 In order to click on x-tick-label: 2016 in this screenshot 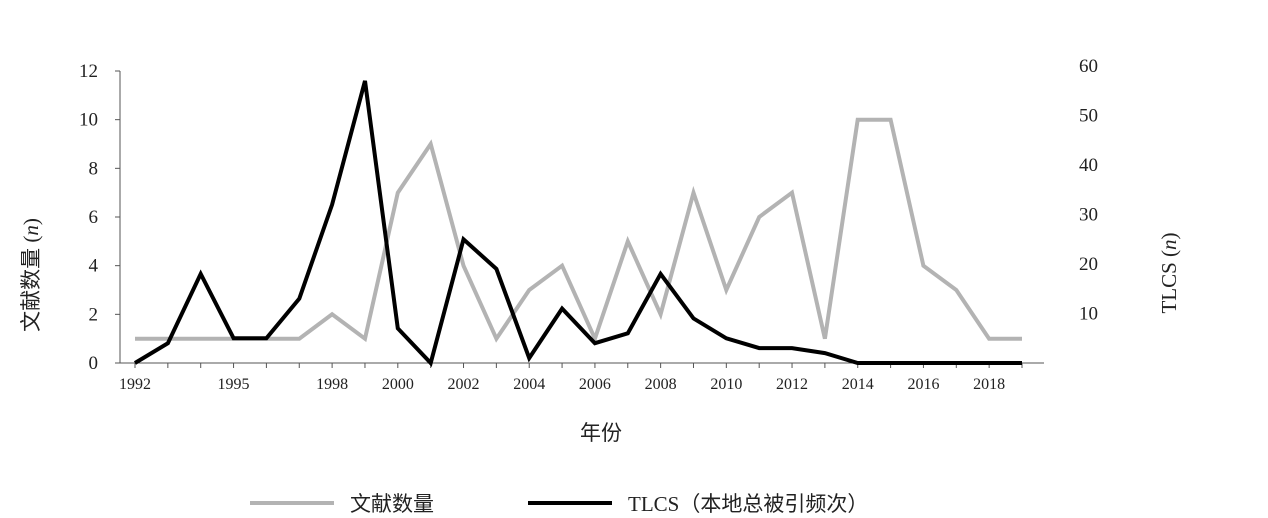, I will do `click(923, 384)`.